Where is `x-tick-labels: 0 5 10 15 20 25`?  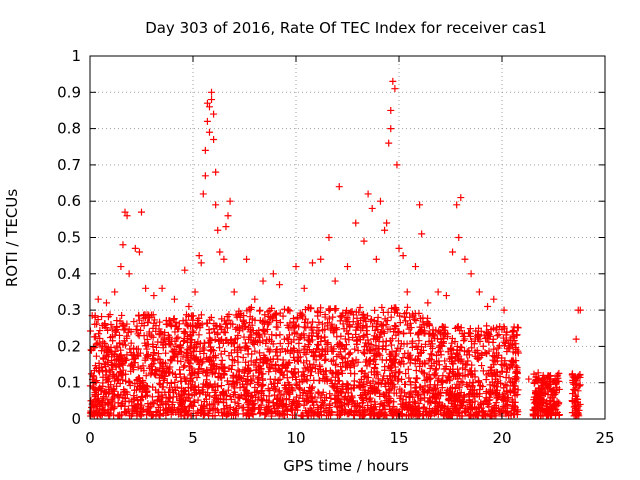 x-tick-labels: 0 5 10 15 20 25 is located at coordinates (349, 438).